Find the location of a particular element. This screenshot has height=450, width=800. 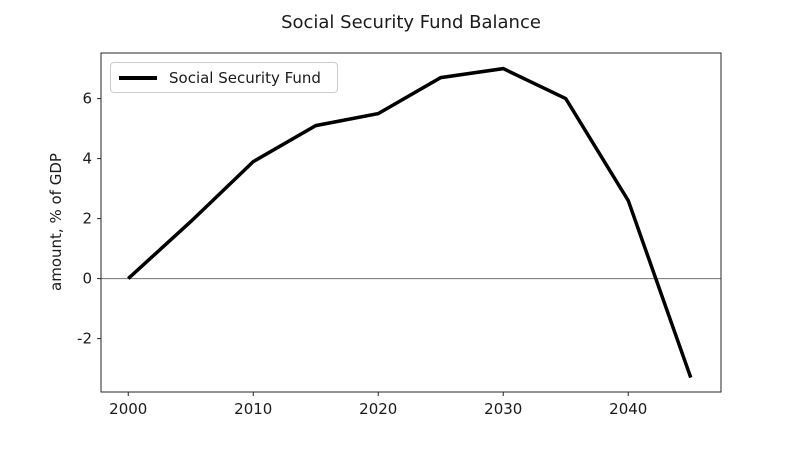

legend-line-icon is located at coordinates (138, 77).